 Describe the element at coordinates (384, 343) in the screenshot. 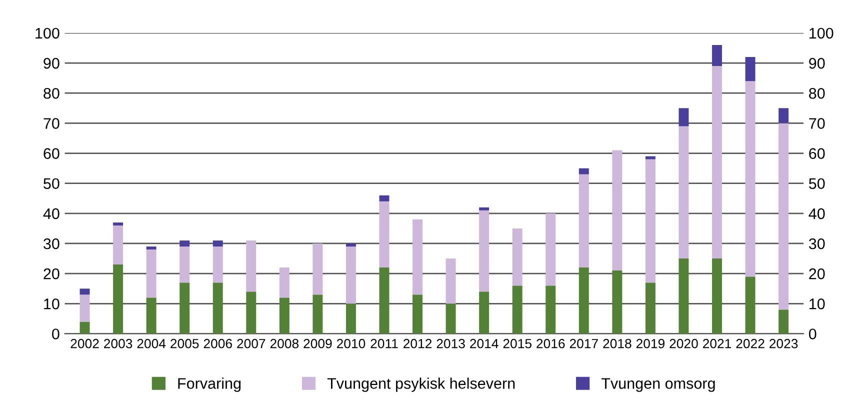

I see `x-tick-label: 2011` at that location.